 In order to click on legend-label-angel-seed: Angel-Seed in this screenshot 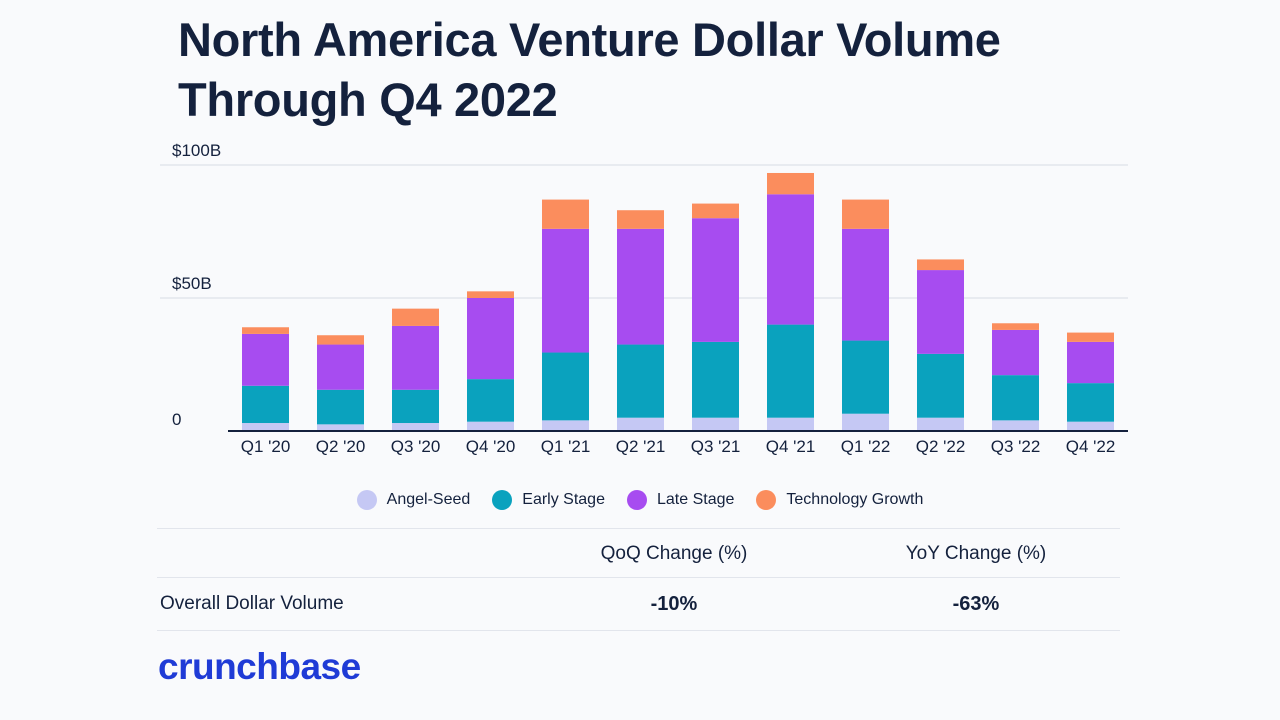, I will do `click(428, 499)`.